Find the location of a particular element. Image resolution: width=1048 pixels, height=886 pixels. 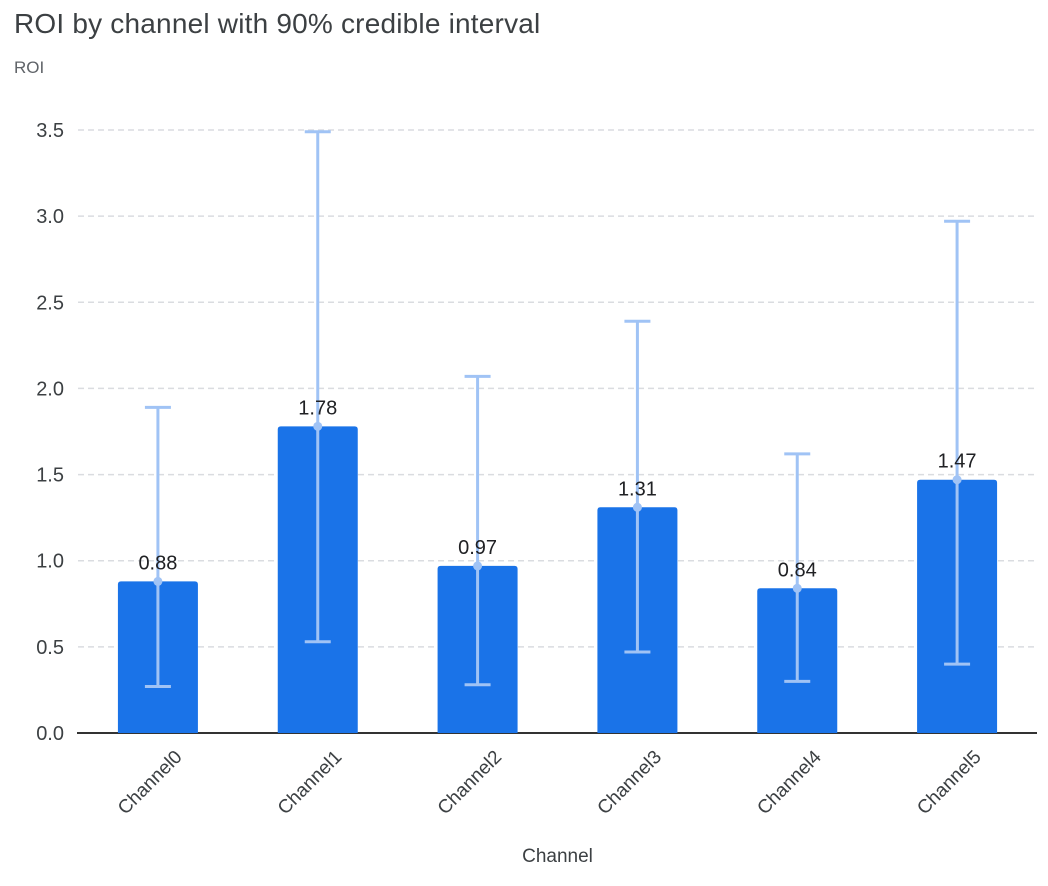

y-tick-label: 1.5 is located at coordinates (50, 476).